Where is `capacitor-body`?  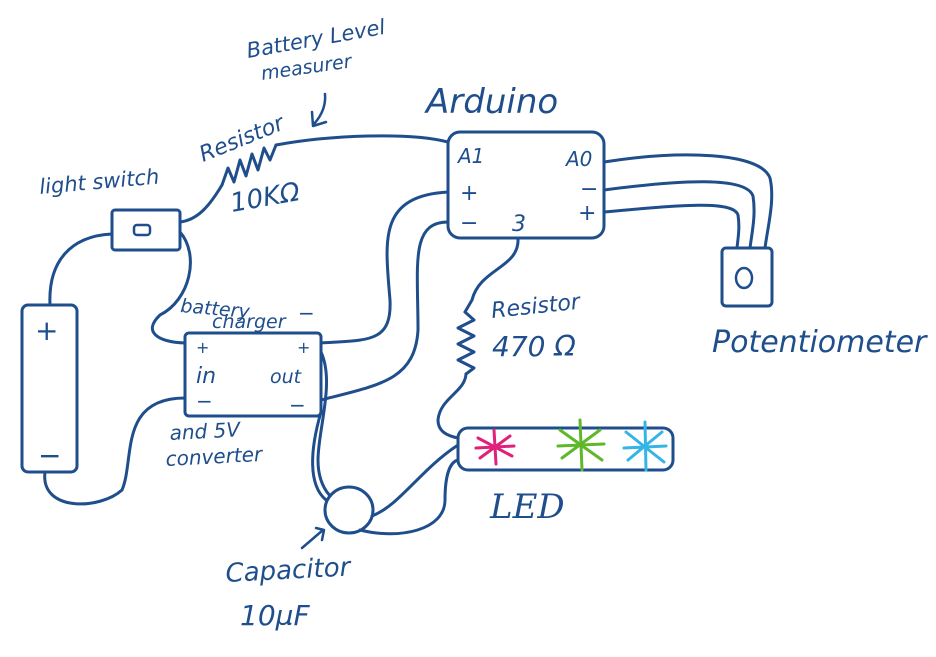 capacitor-body is located at coordinates (349, 510).